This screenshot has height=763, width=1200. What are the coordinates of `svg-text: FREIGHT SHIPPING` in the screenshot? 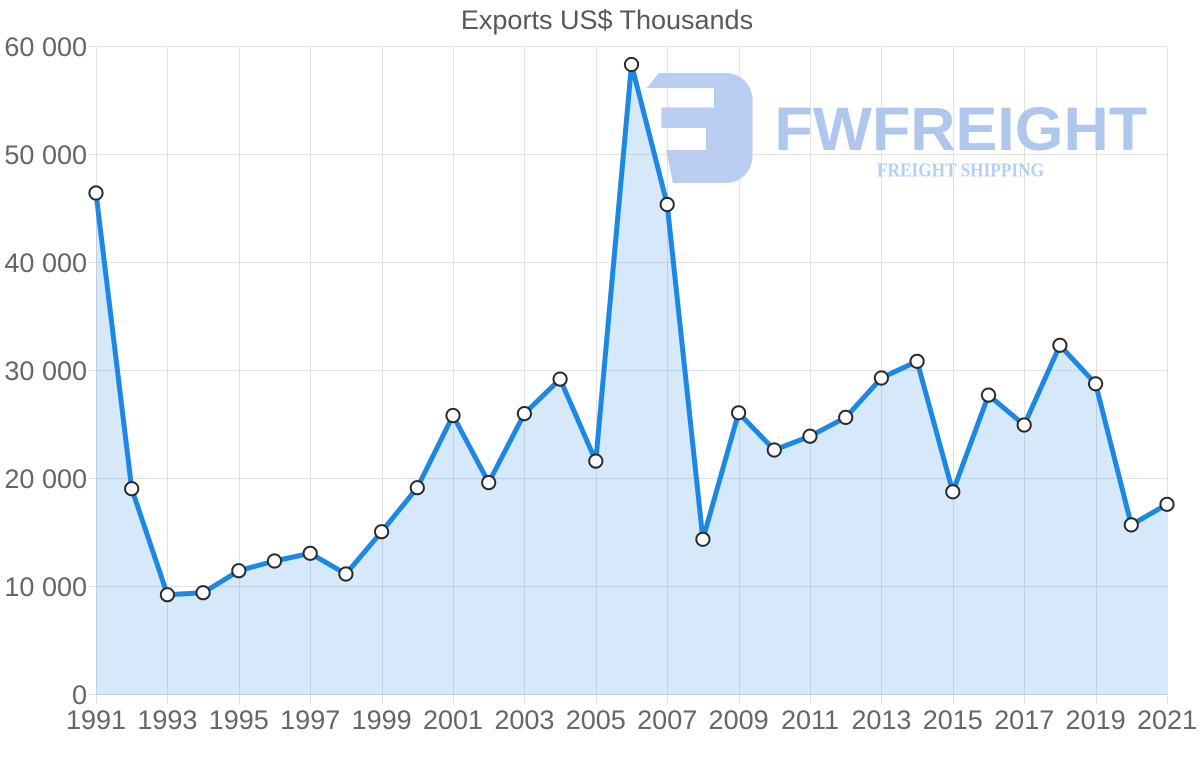 It's located at (960, 171).